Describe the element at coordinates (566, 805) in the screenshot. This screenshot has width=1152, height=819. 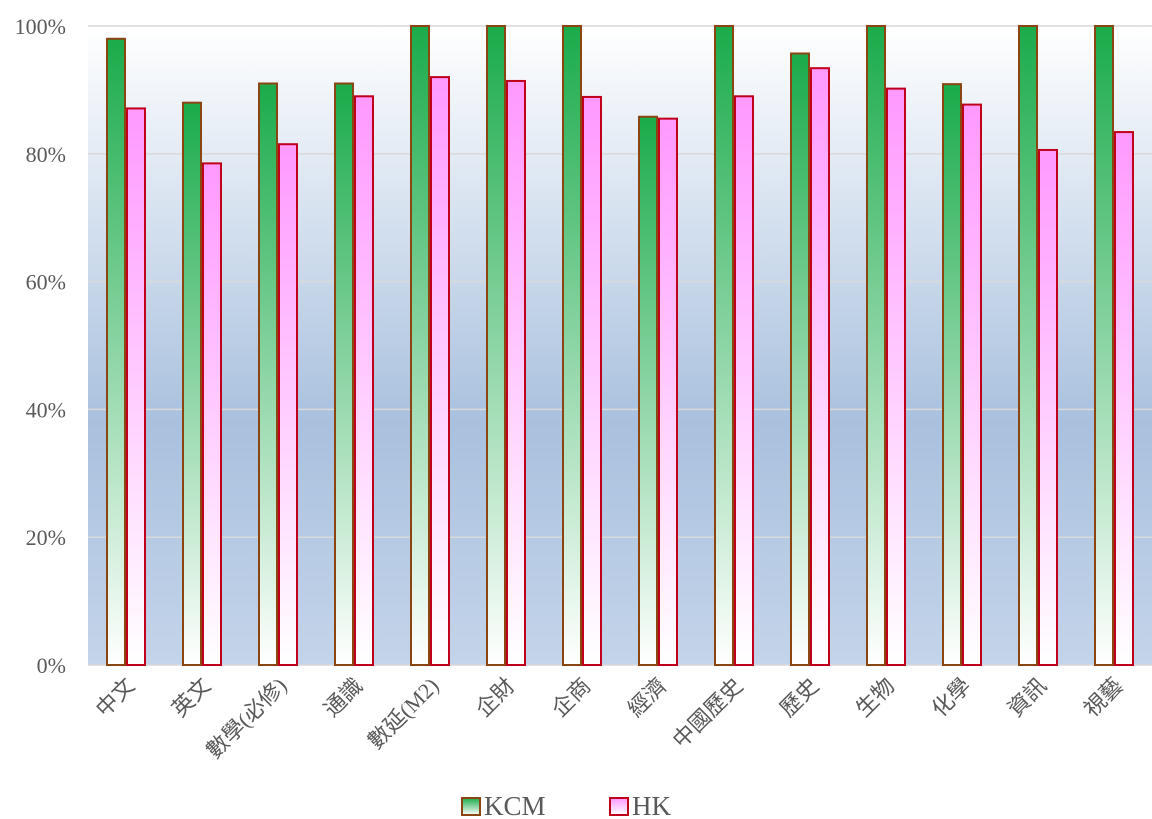
I see `legend: KCM HK` at that location.